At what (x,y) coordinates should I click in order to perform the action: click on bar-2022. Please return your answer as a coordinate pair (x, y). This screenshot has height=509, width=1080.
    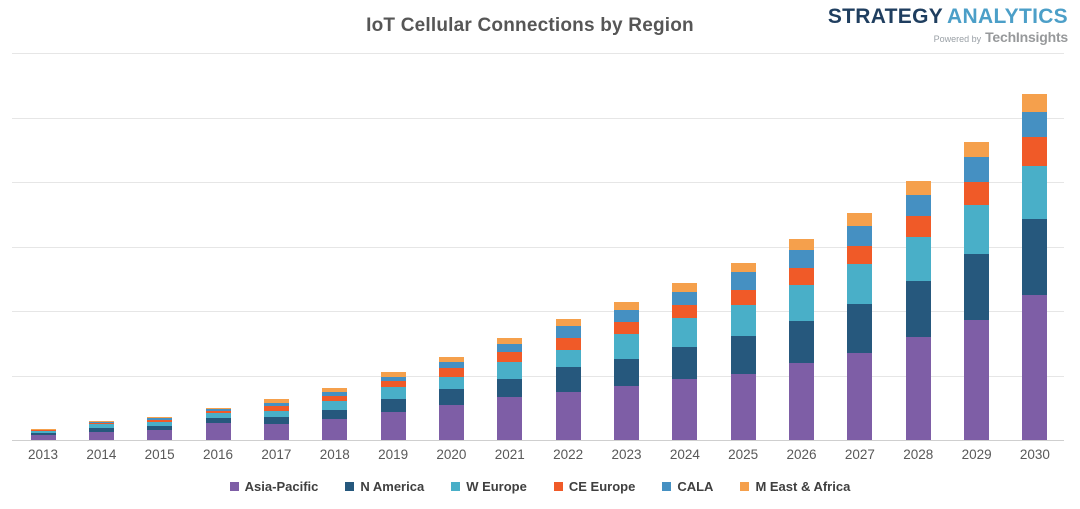
    Looking at the image, I should click on (568, 379).